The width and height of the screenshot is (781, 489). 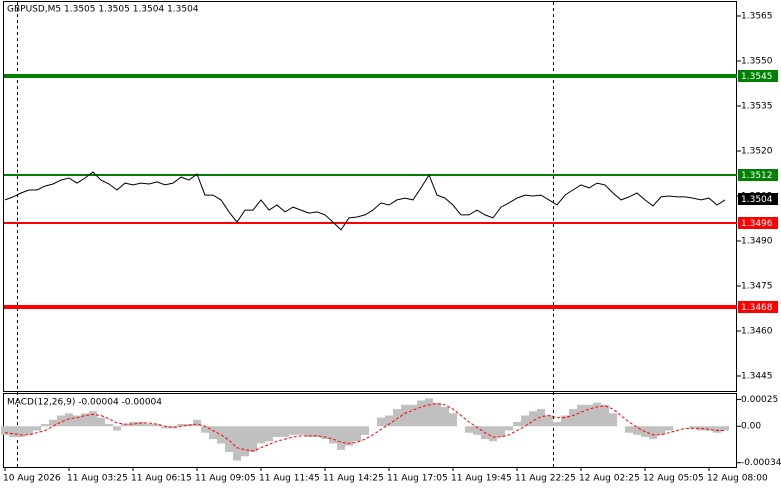 What do you see at coordinates (757, 17) in the screenshot?
I see `y-tick-label: 1.3565` at bounding box center [757, 17].